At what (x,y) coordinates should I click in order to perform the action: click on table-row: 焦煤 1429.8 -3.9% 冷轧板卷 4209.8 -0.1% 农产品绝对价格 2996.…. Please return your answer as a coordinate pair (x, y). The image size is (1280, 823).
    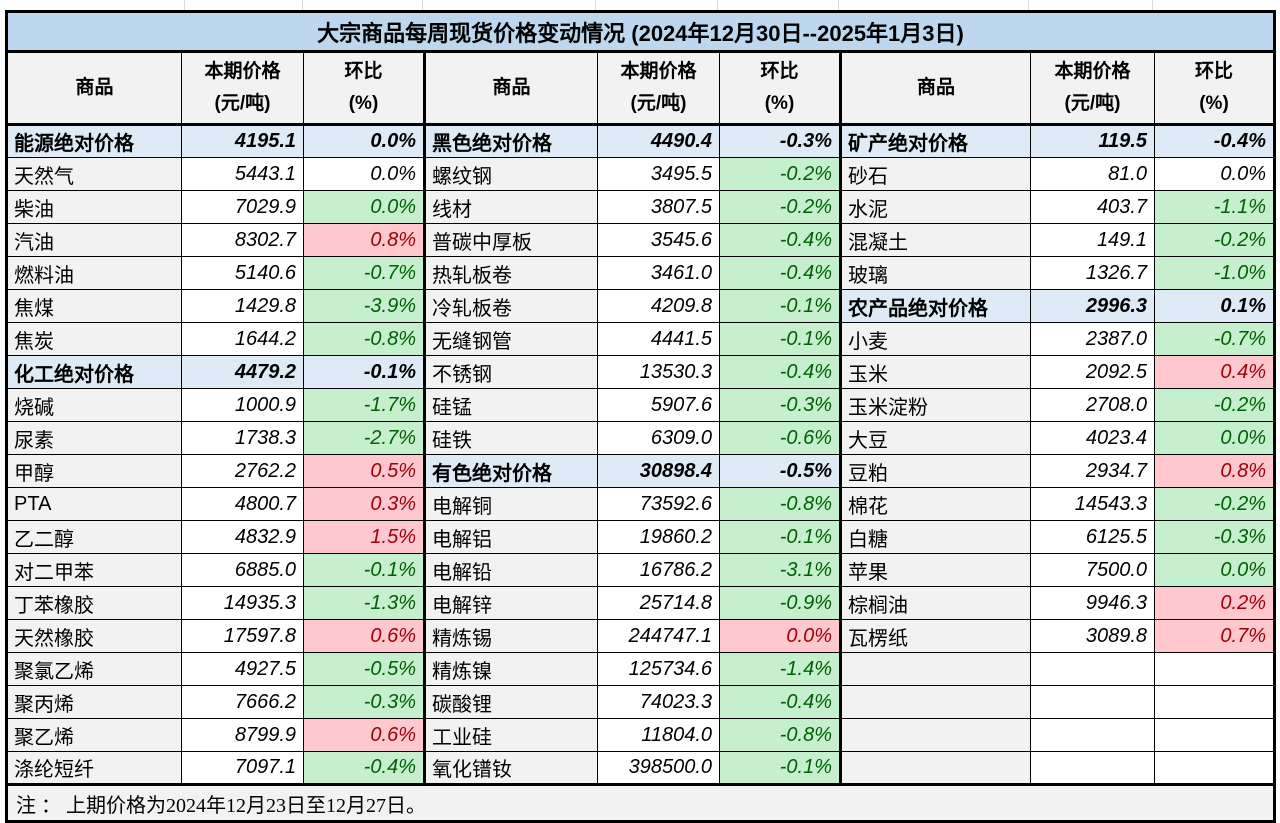
    Looking at the image, I should click on (640, 306).